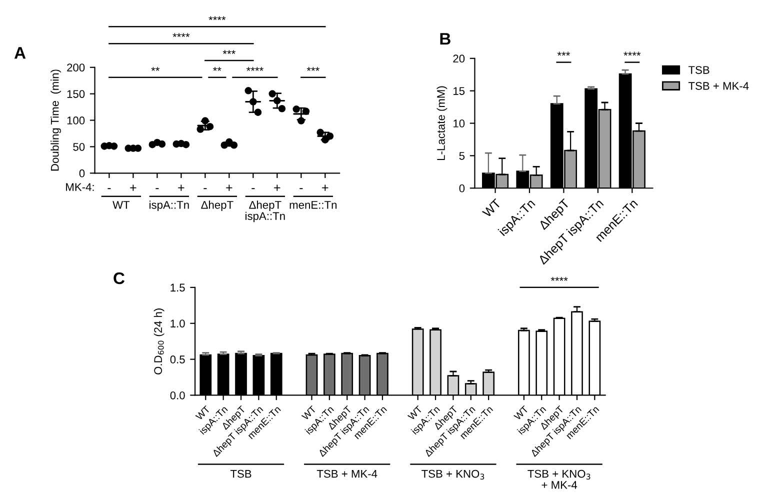 The width and height of the screenshot is (777, 499). I want to click on legend-label: TSB, so click(699, 70).